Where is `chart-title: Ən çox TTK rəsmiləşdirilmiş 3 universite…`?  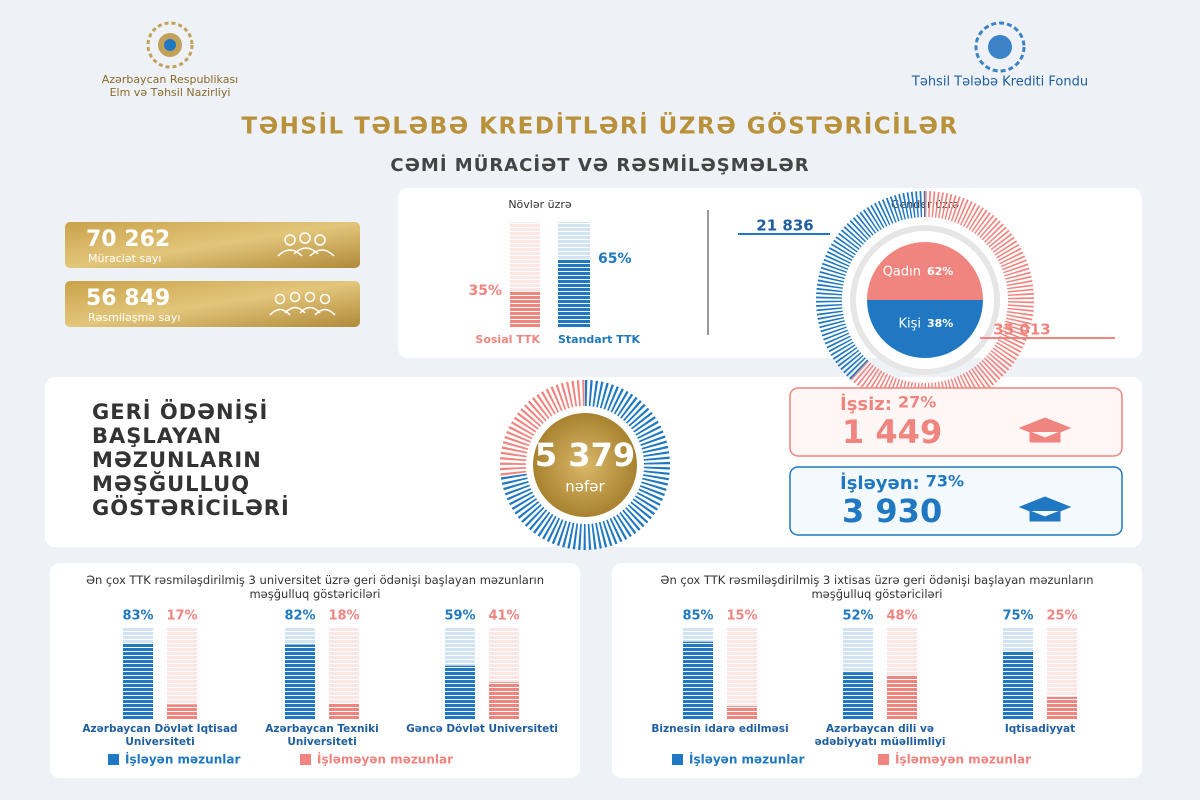
chart-title: Ən çox TTK rəsmiləşdirilmiş 3 universite… is located at coordinates (315, 587).